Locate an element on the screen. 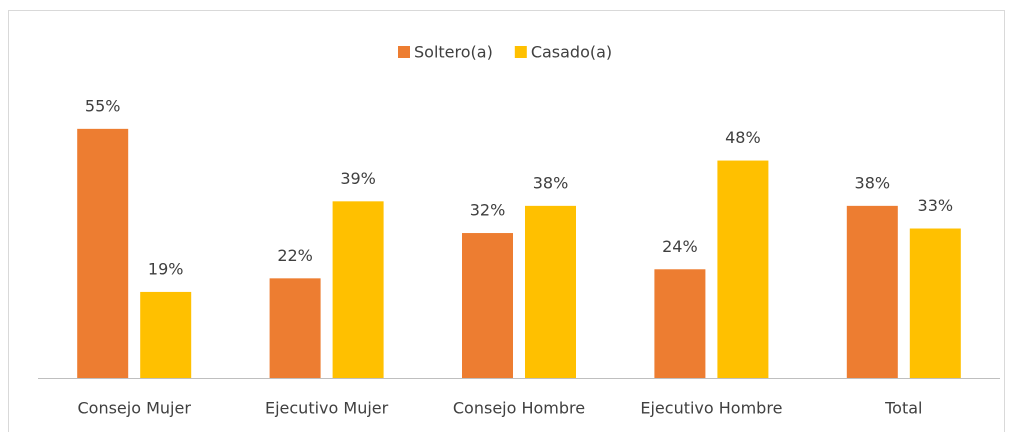 The height and width of the screenshot is (432, 1013). x-tick-label: Ejecutivo Mujer is located at coordinates (327, 408).